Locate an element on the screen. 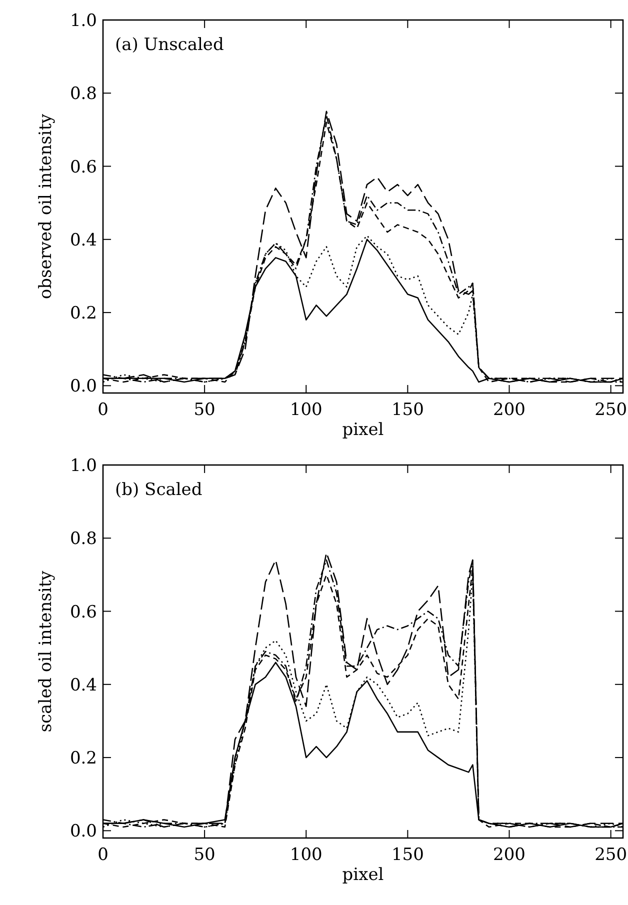 Image resolution: width=628 pixels, height=905 pixels. y-axis-title: scaled oil intensity is located at coordinates (46, 651).